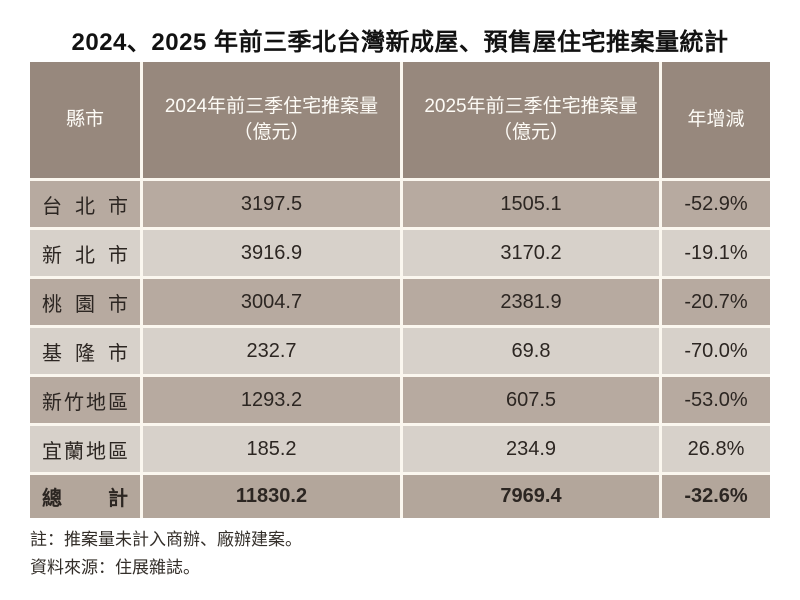  What do you see at coordinates (531, 253) in the screenshot?
I see `table-row-newtaipei-2025: 3170.2` at bounding box center [531, 253].